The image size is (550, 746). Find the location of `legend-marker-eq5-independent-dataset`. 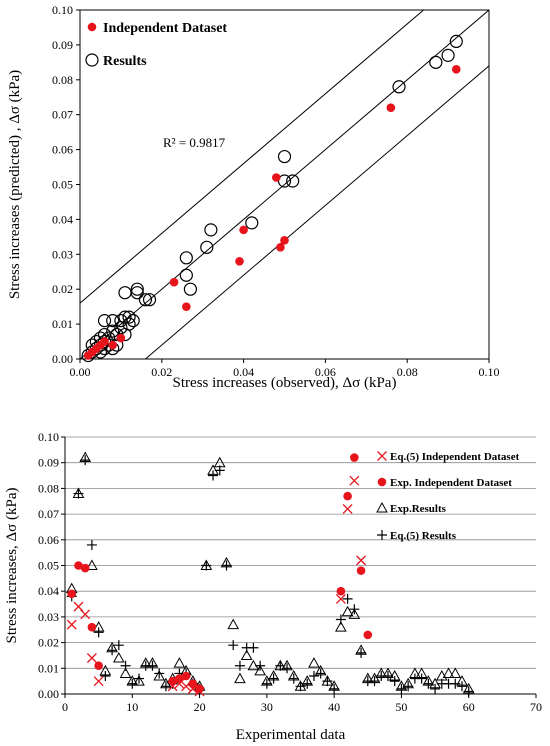

legend-marker-eq5-independent-dataset is located at coordinates (382, 456).